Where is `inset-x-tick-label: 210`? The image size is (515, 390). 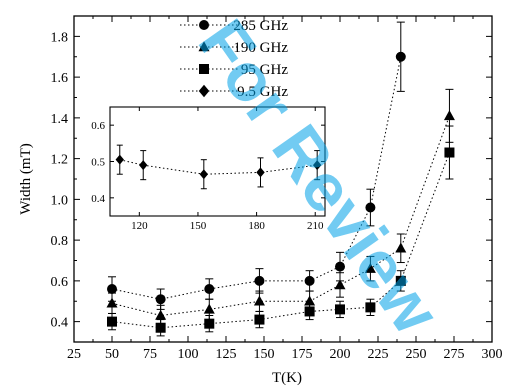 inset-x-tick-label: 210 is located at coordinates (315, 226).